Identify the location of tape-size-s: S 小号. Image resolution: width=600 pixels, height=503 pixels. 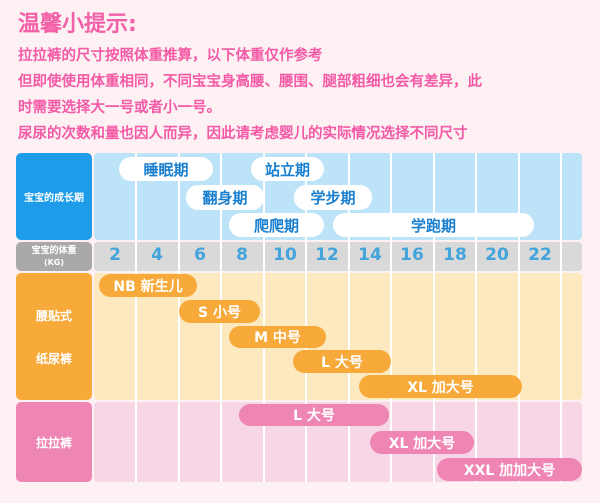
(219, 311).